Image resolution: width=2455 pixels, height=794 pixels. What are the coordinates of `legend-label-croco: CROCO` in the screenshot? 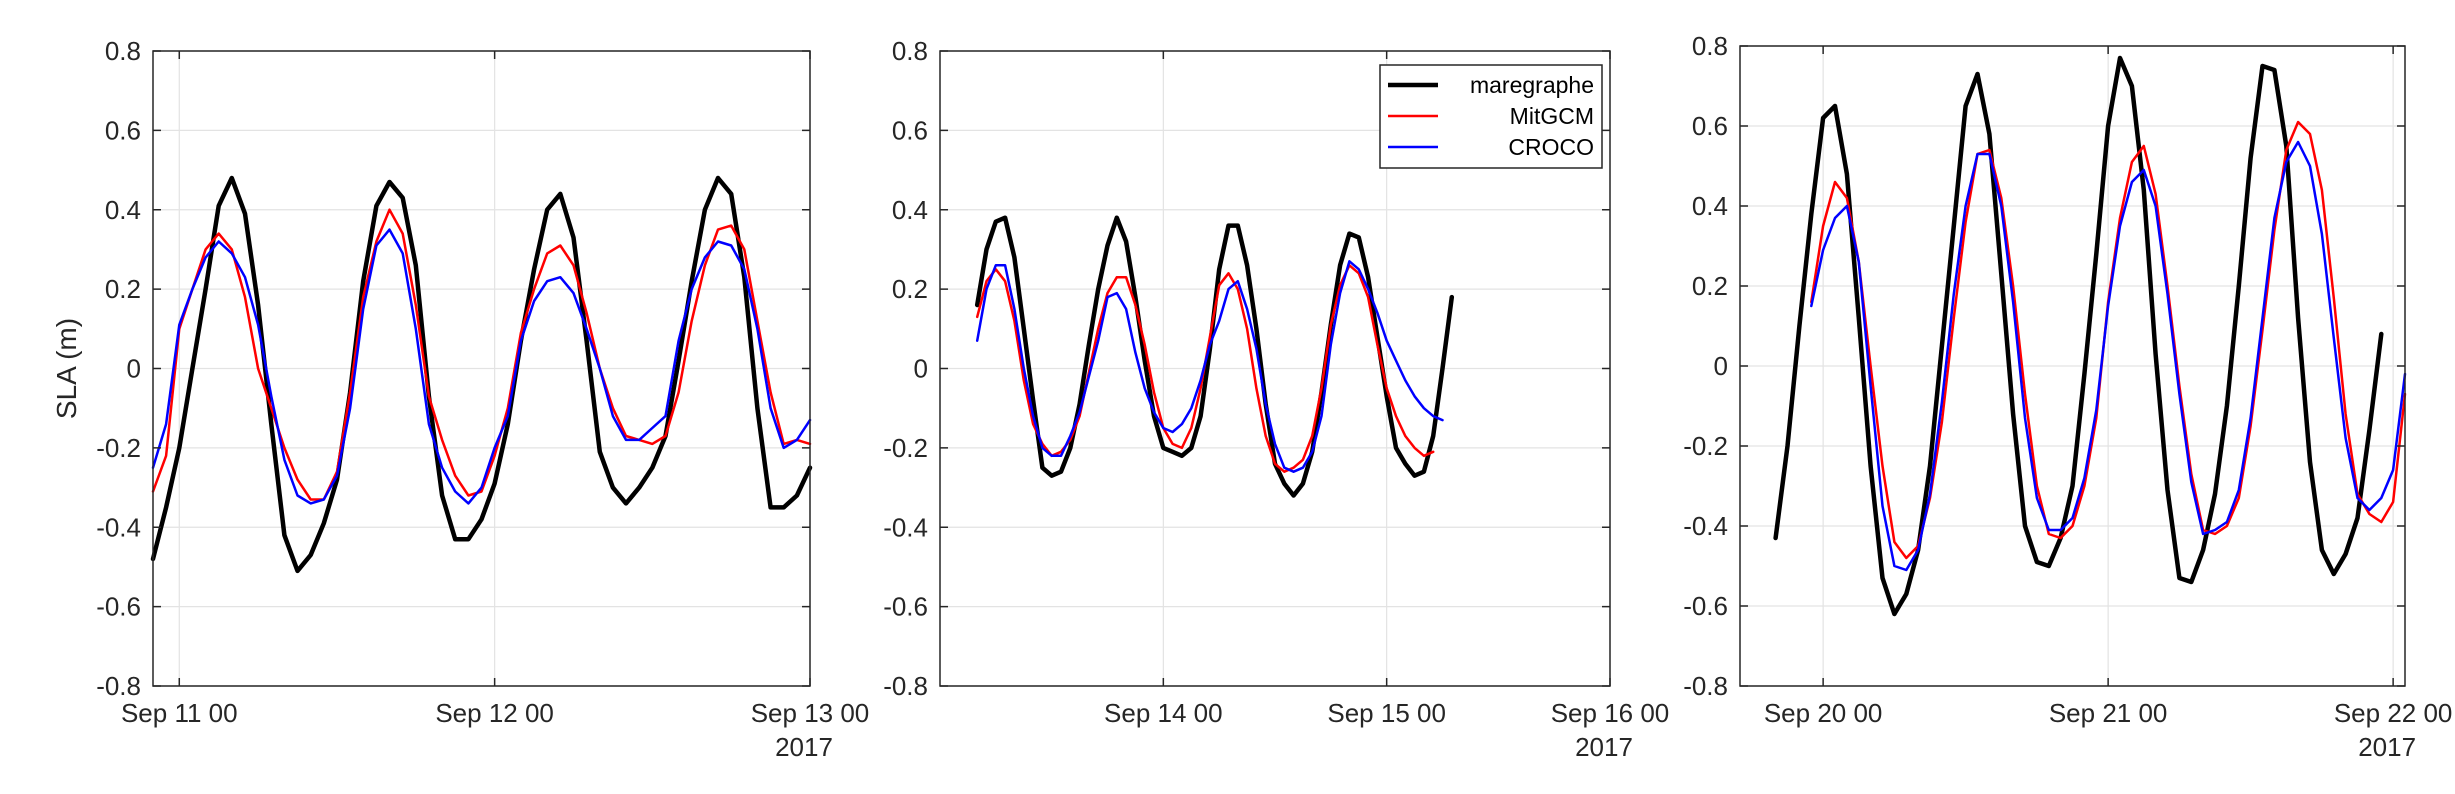 It's located at (1551, 147).